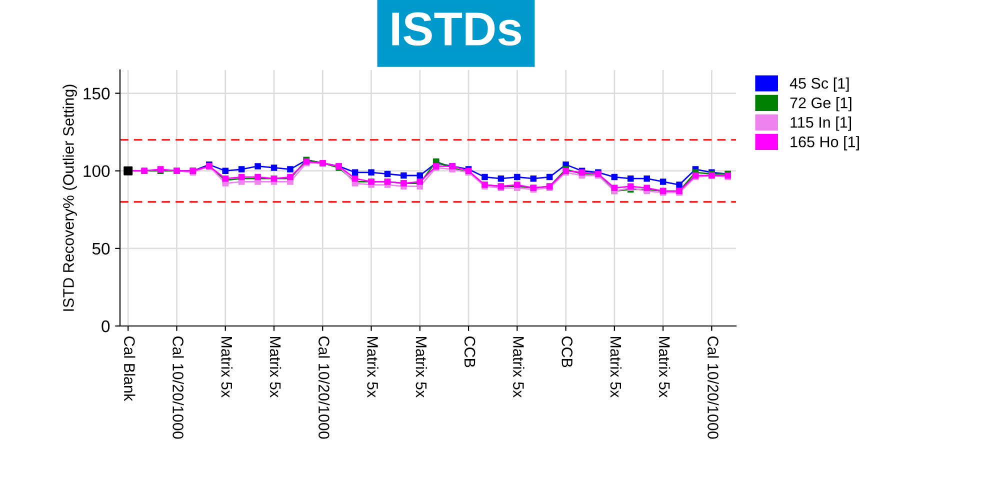  Describe the element at coordinates (456, 29) in the screenshot. I see `chart-title: ISTDs` at that location.